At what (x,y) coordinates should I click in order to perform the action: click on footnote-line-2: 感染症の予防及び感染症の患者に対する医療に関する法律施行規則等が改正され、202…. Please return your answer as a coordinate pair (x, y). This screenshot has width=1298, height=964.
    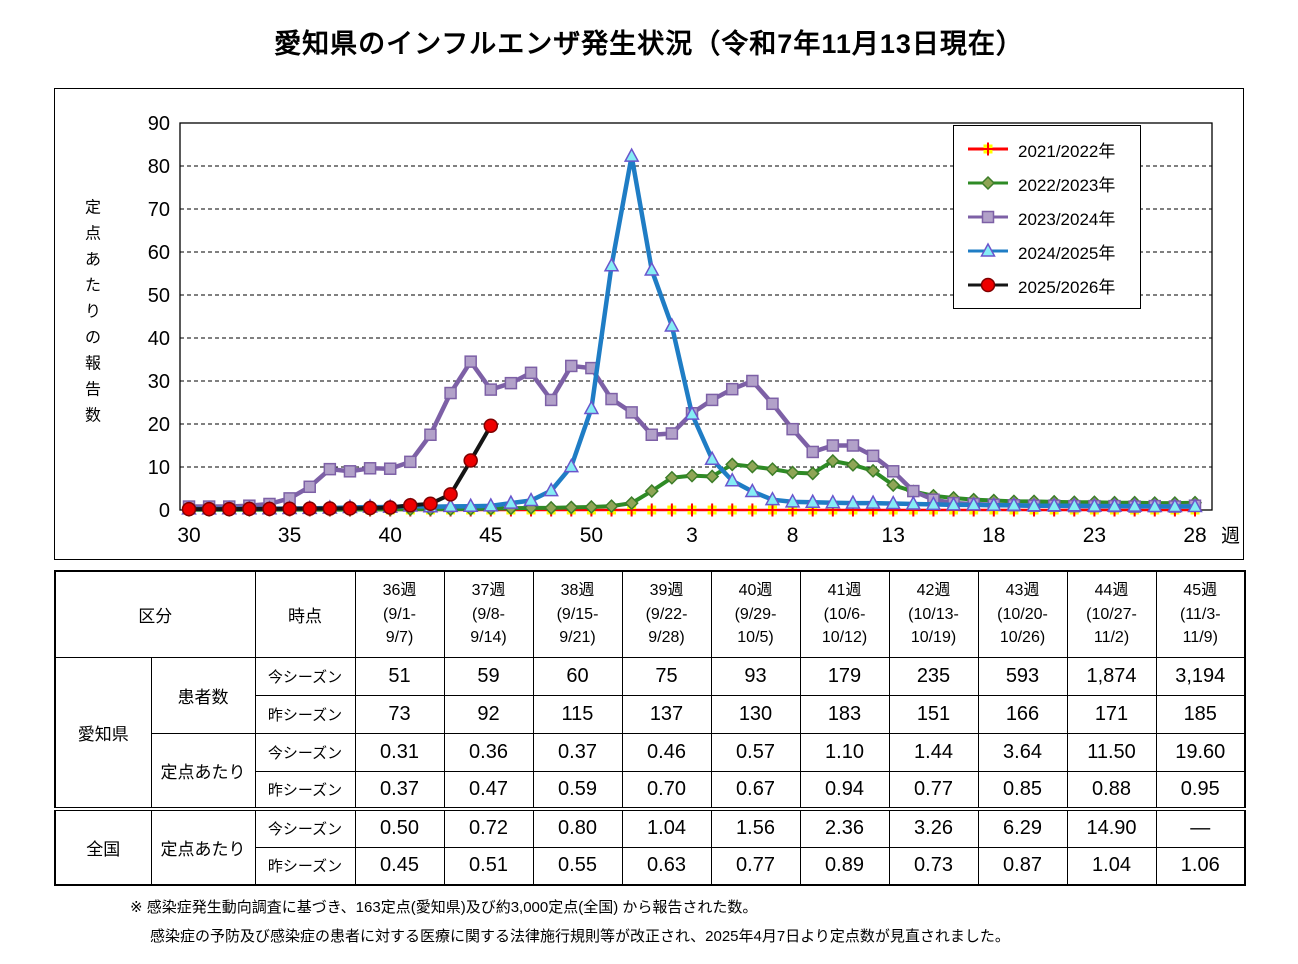
    Looking at the image, I should click on (580, 936).